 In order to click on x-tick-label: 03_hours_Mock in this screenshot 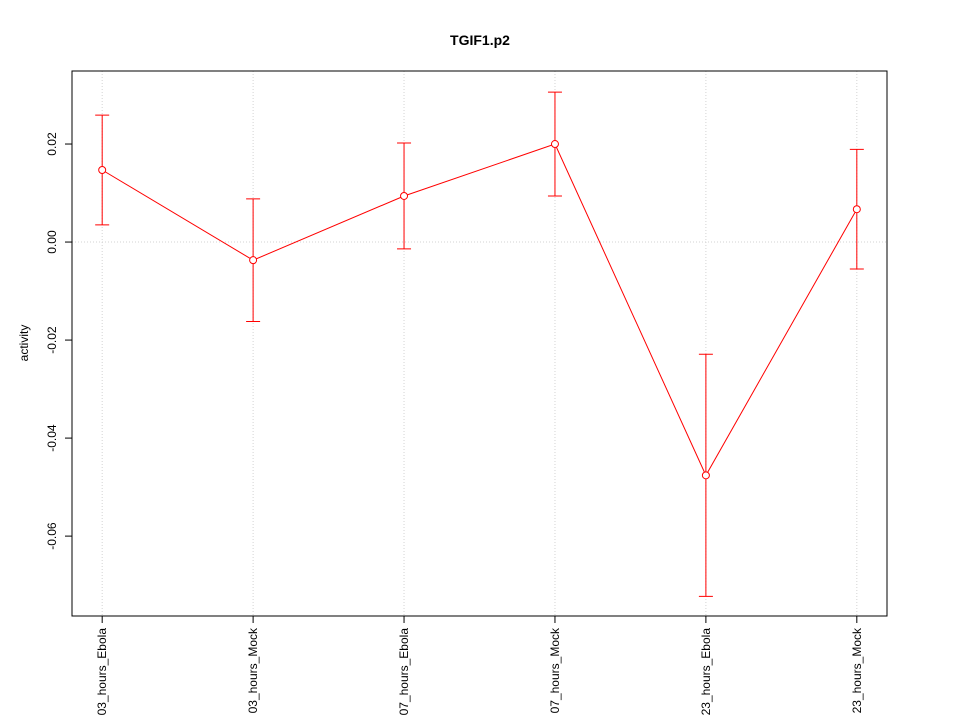, I will do `click(253, 670)`.